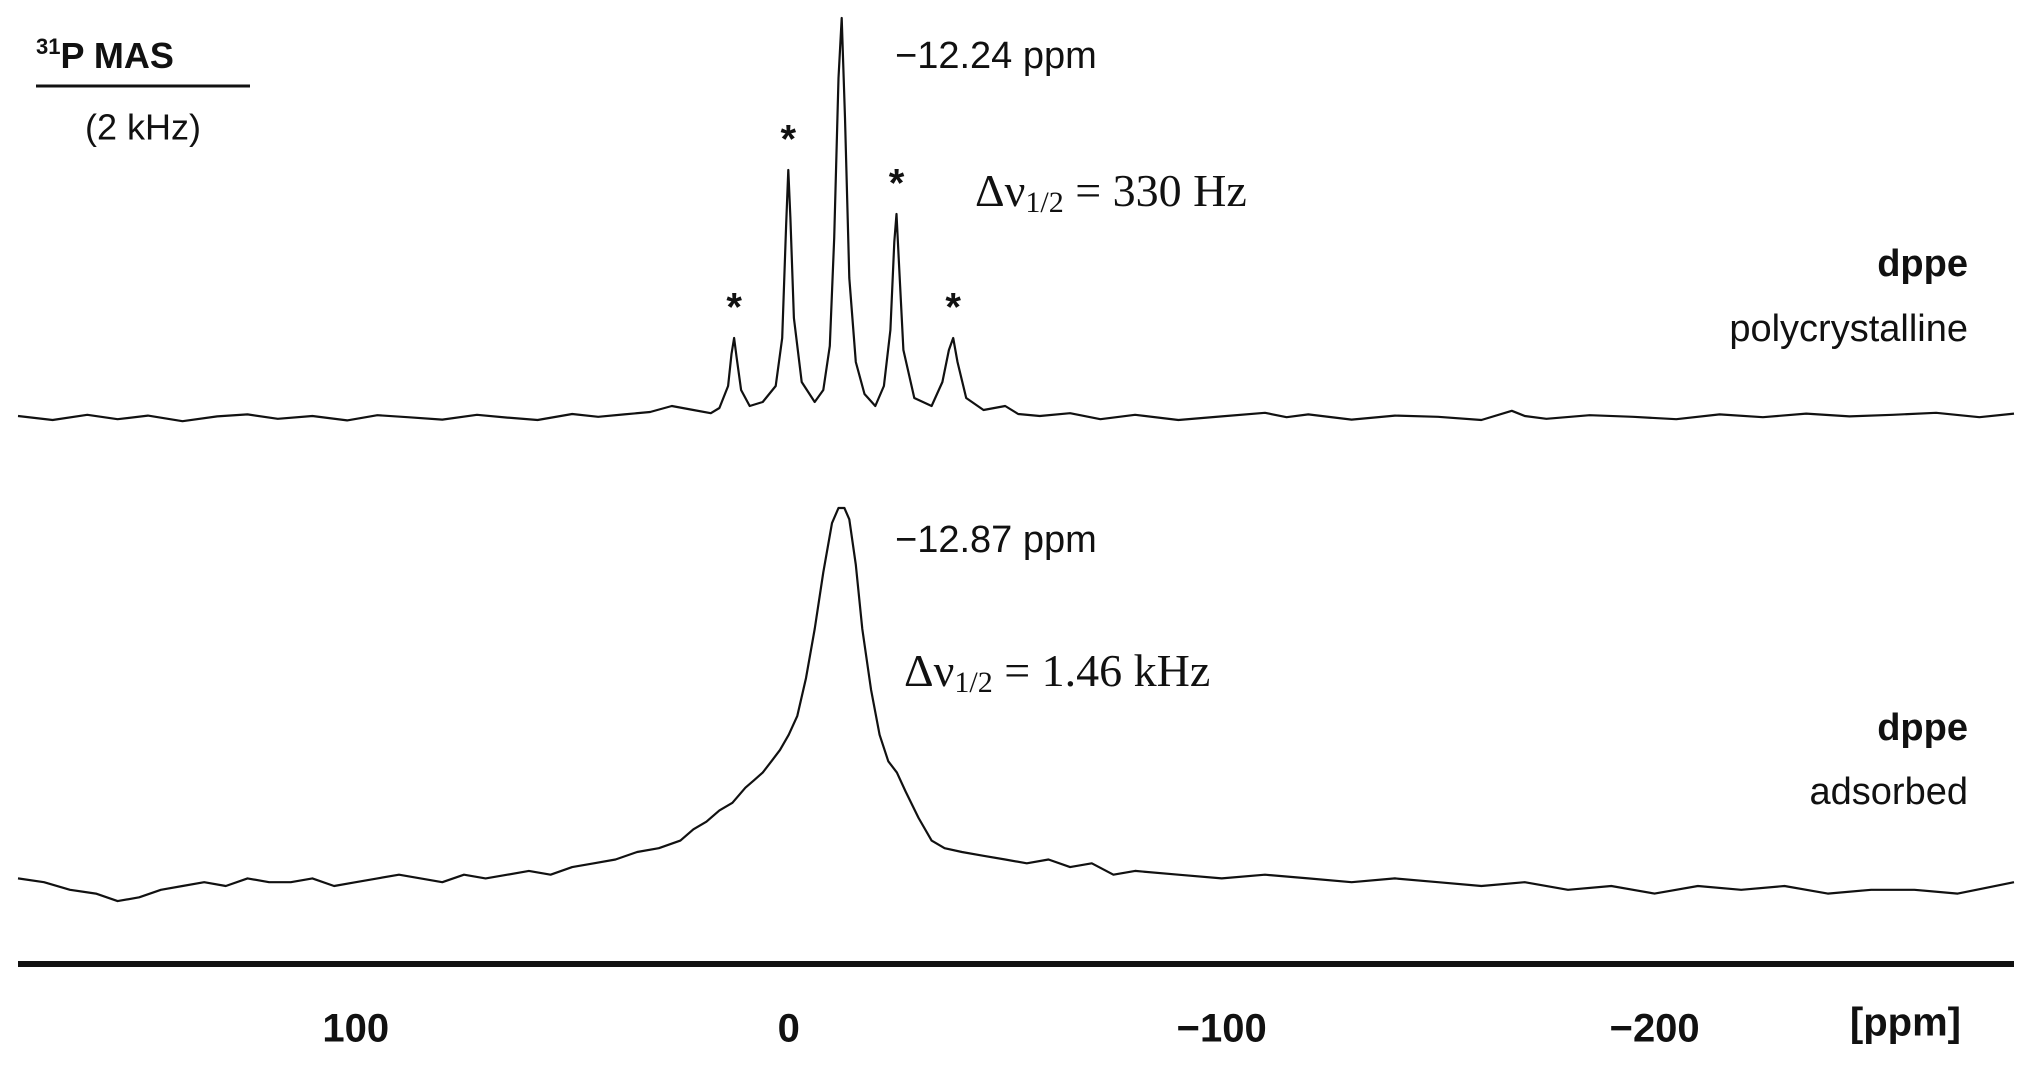  Describe the element at coordinates (1889, 792) in the screenshot. I see `series-state: adsorbed` at that location.